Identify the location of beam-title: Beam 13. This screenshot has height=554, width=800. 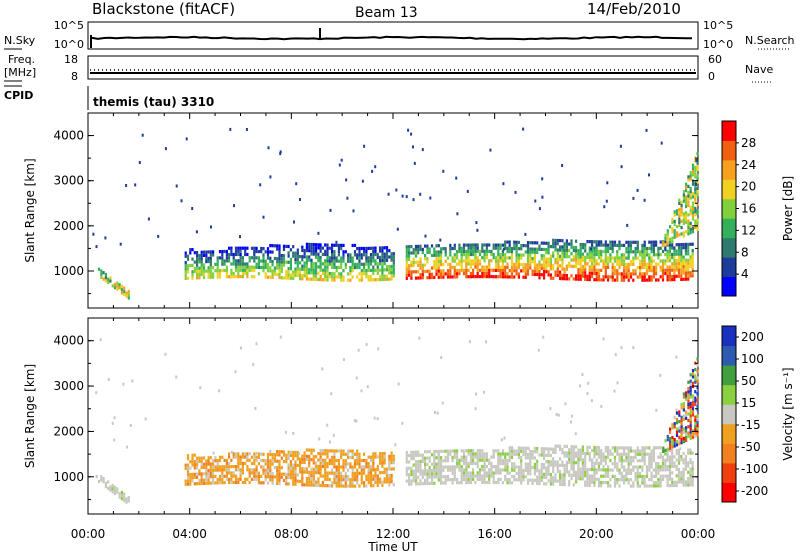
(386, 13).